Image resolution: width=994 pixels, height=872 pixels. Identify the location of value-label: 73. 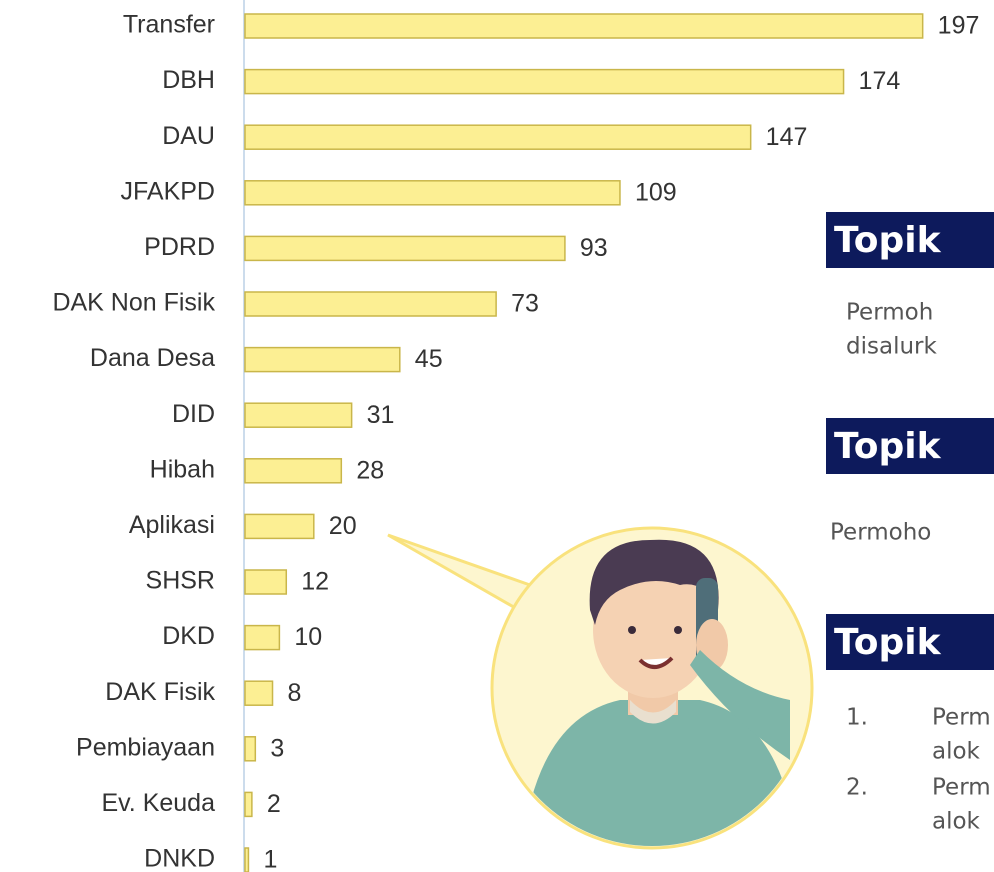
(525, 304).